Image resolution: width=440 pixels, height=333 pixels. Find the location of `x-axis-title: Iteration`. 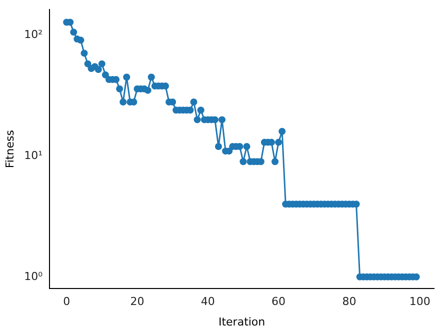

x-axis-title: Iteration is located at coordinates (242, 321).